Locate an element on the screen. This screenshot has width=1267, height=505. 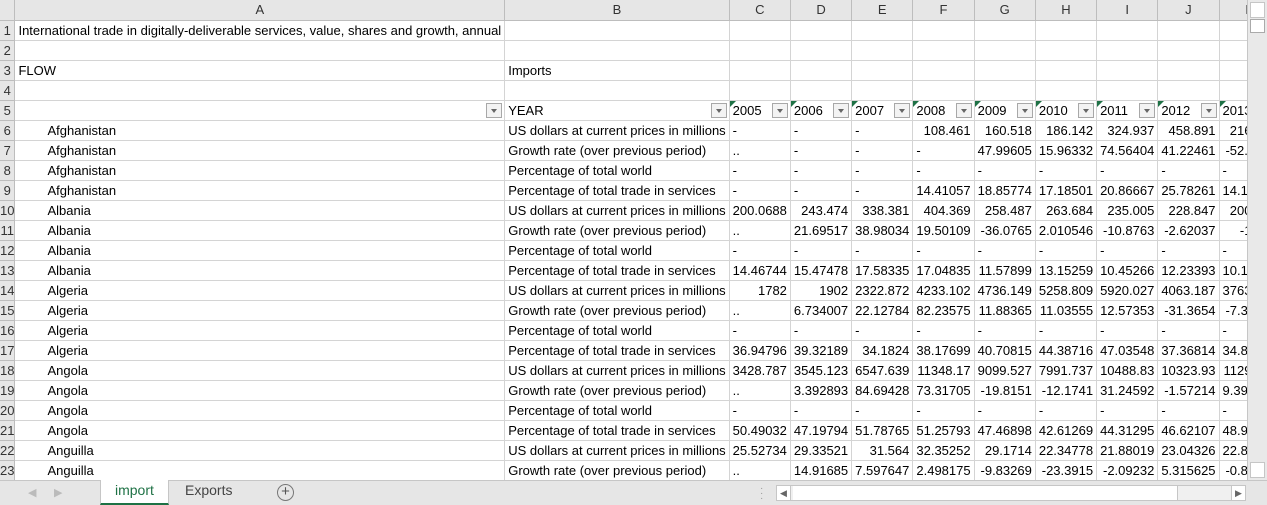
row-header: 8 is located at coordinates (8, 170).